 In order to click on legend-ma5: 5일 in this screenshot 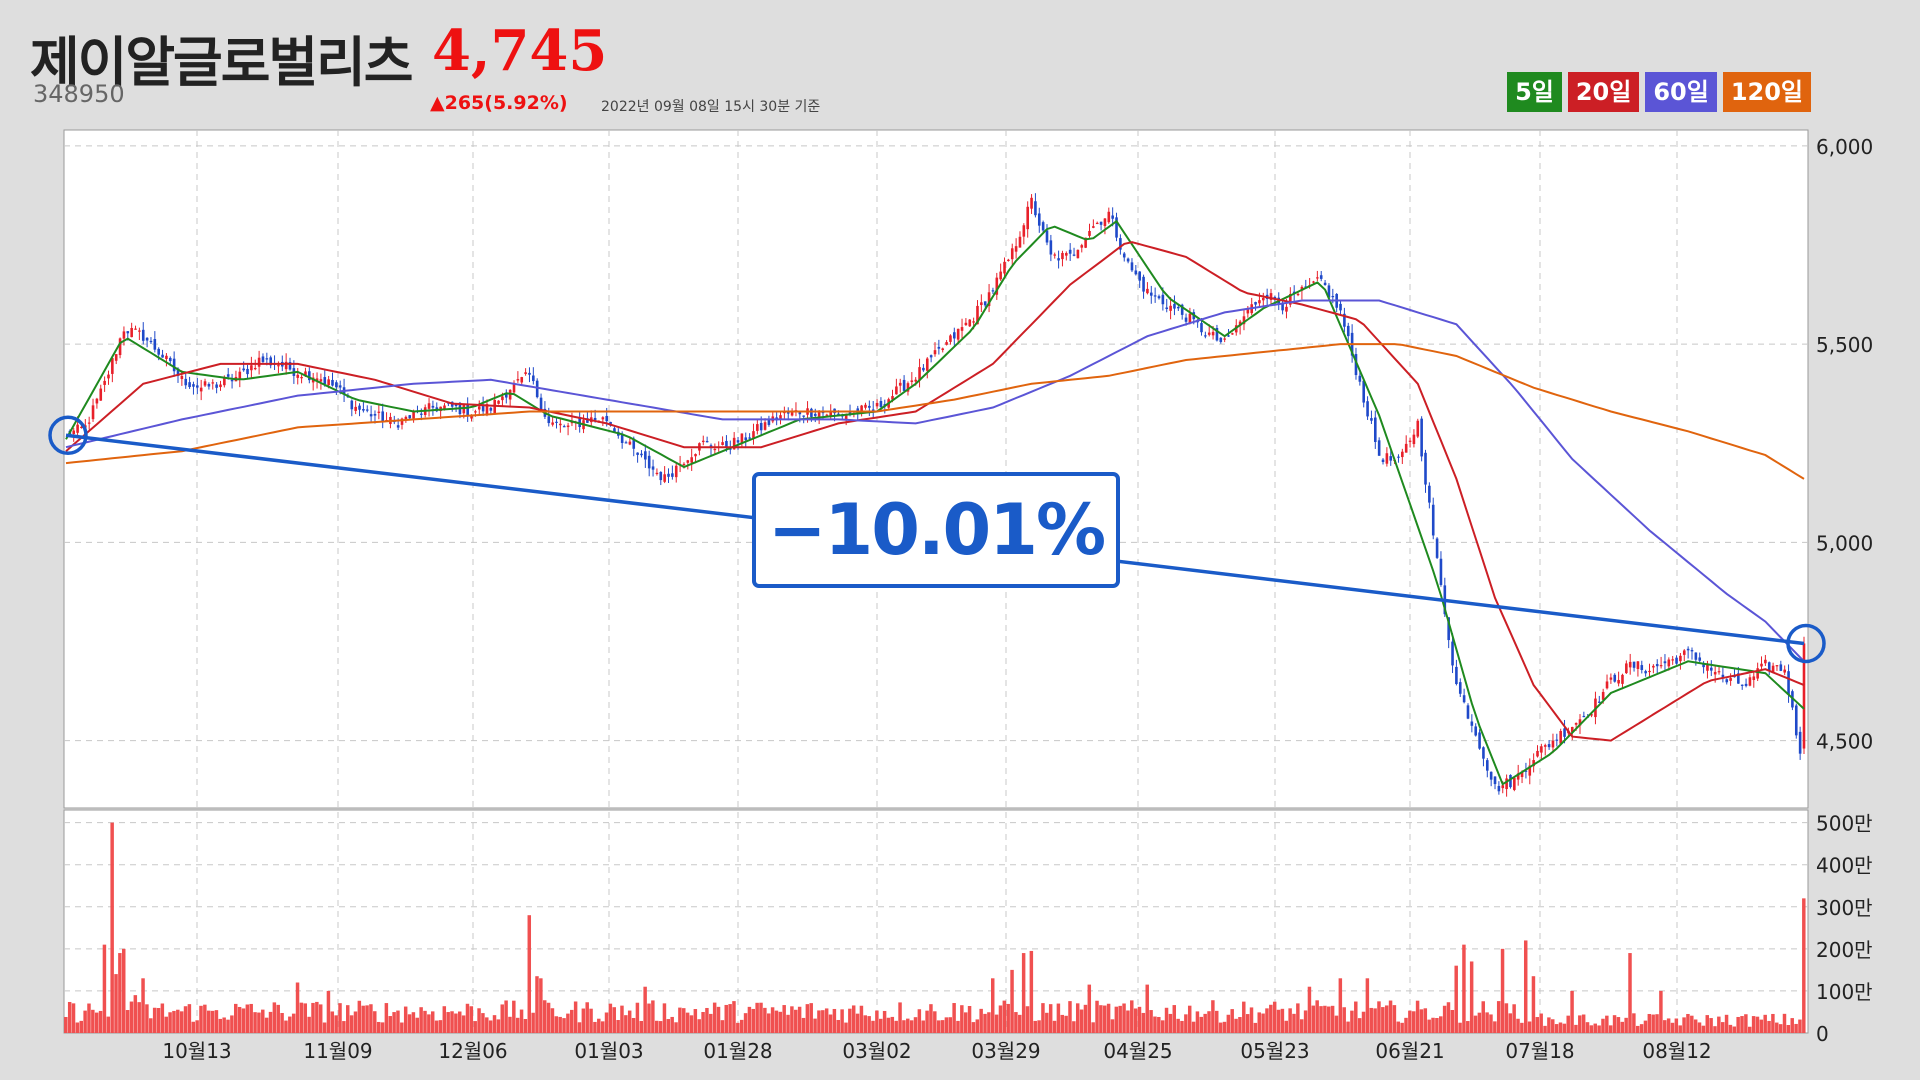, I will do `click(1534, 92)`.